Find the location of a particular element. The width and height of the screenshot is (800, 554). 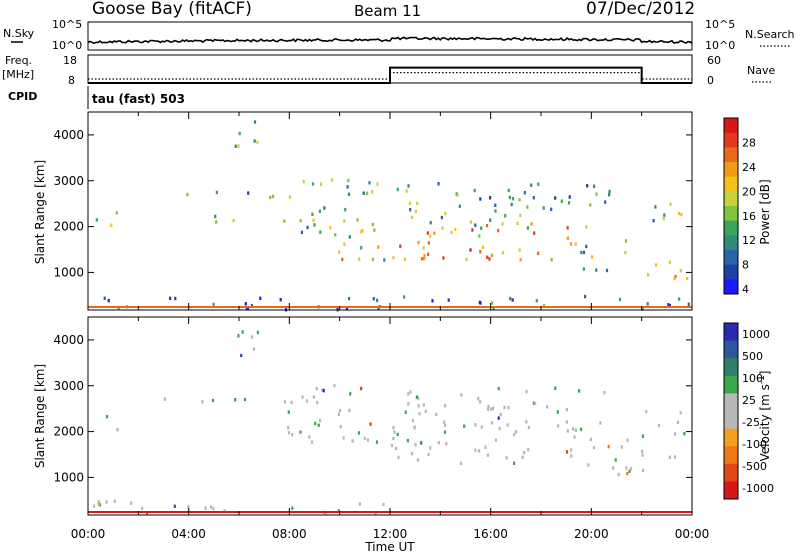

colorbar-tick-label: -25 is located at coordinates (751, 422).